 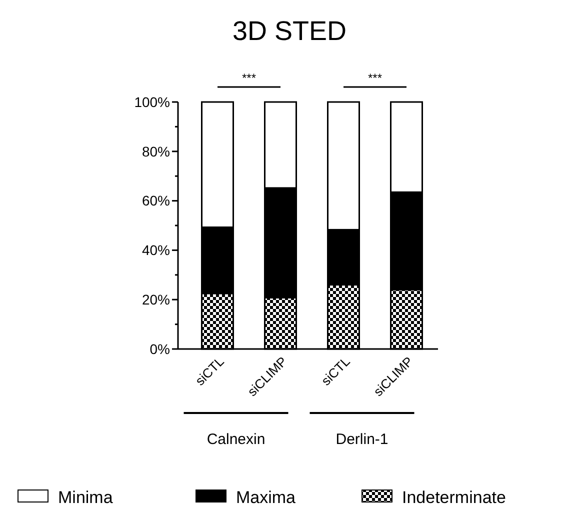 What do you see at coordinates (156, 151) in the screenshot?
I see `y-tick-label: 80%` at bounding box center [156, 151].